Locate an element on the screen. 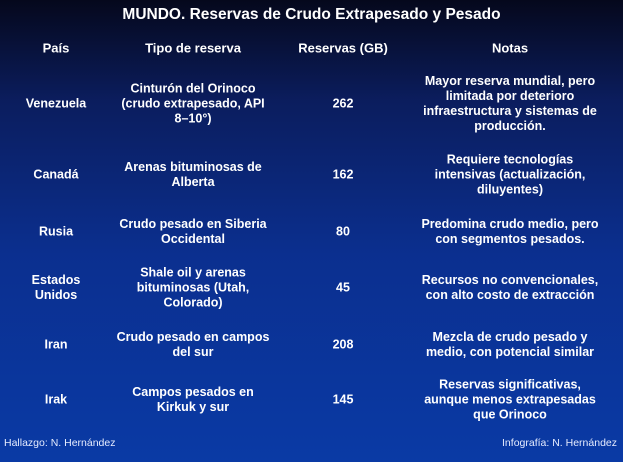 Image resolution: width=623 pixels, height=462 pixels. cell-notas-line: Mezcla de crudo pesado y is located at coordinates (510, 337).